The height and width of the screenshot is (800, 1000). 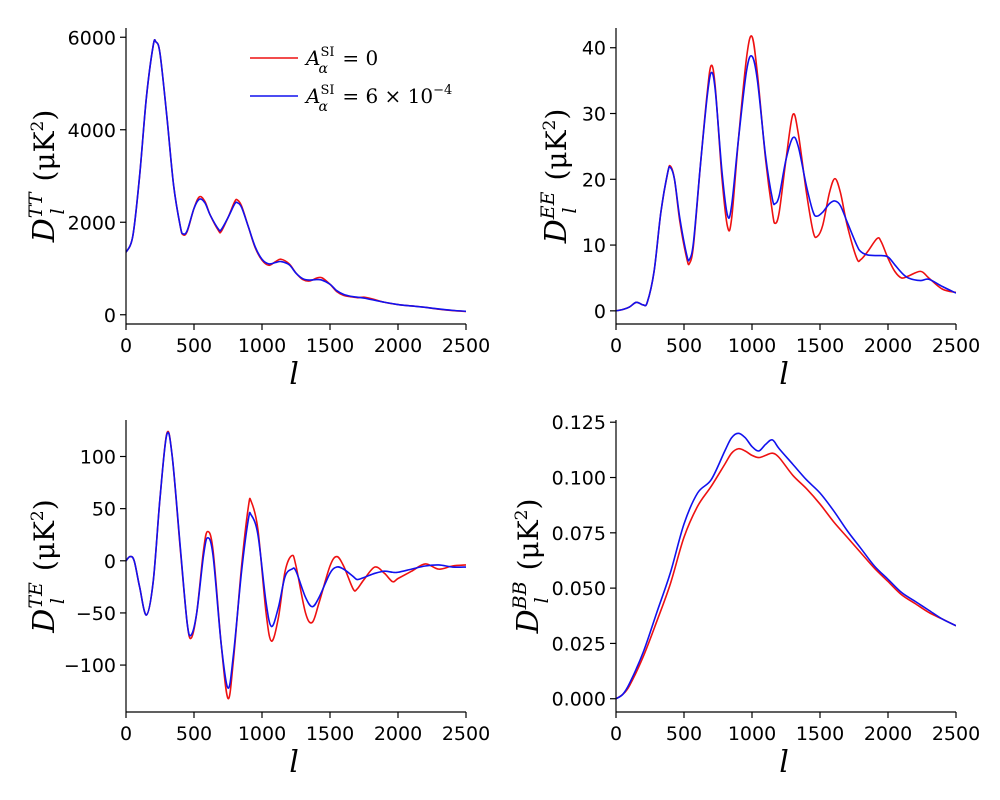 I want to click on series-line-te-a, so click(x=296, y=565).